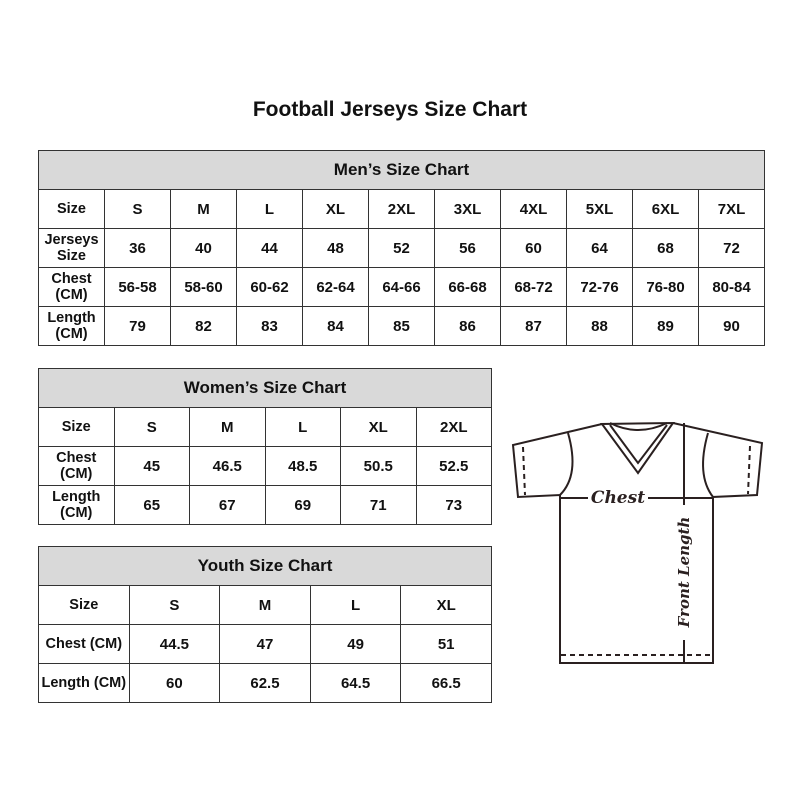 The width and height of the screenshot is (800, 800). Describe the element at coordinates (618, 498) in the screenshot. I see `chest-label: Chest` at that location.